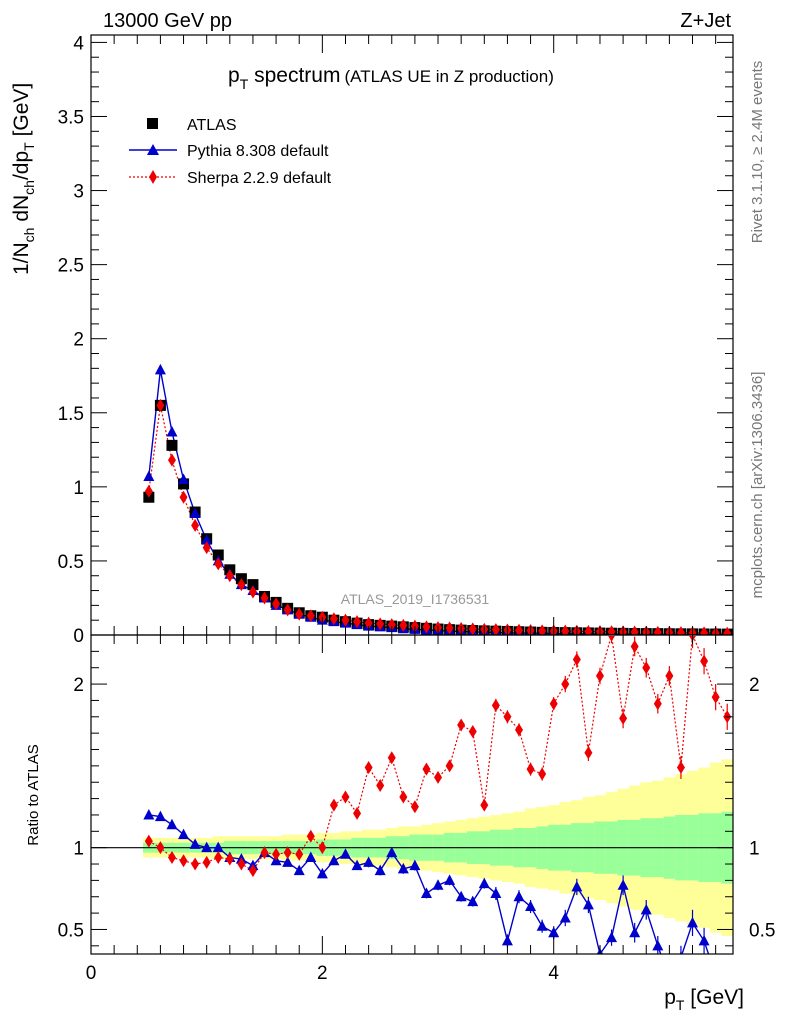  Describe the element at coordinates (78, 849) in the screenshot. I see `ratio-y-tick-label-left: 1` at that location.